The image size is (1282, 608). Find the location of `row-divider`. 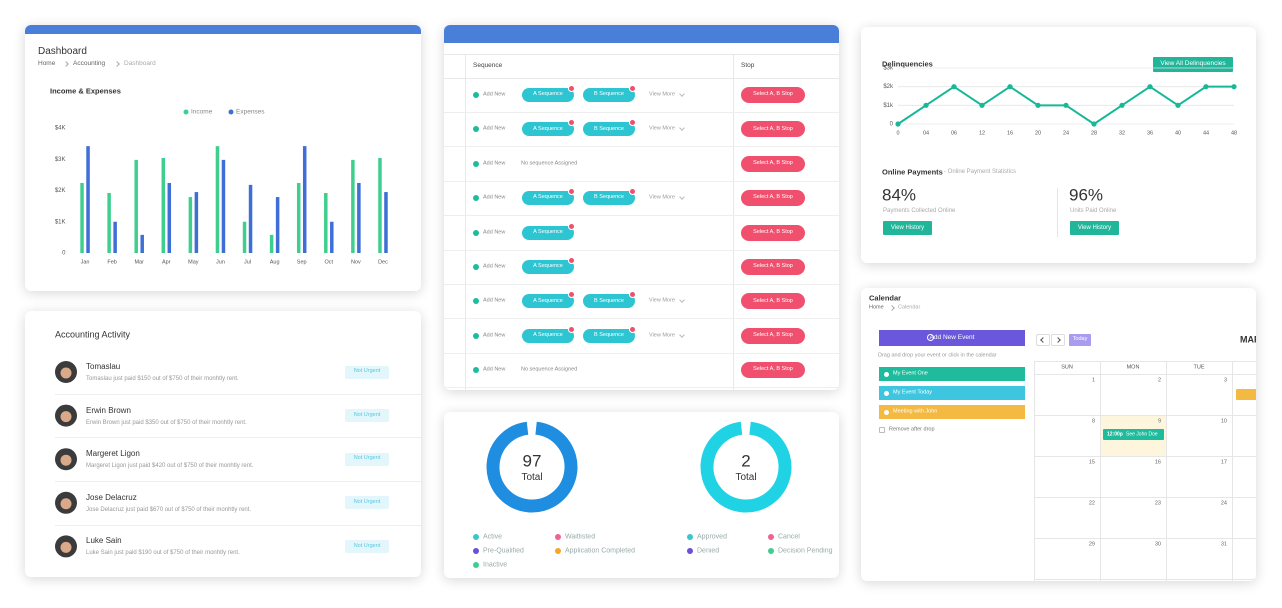

row-divider is located at coordinates (641, 353).